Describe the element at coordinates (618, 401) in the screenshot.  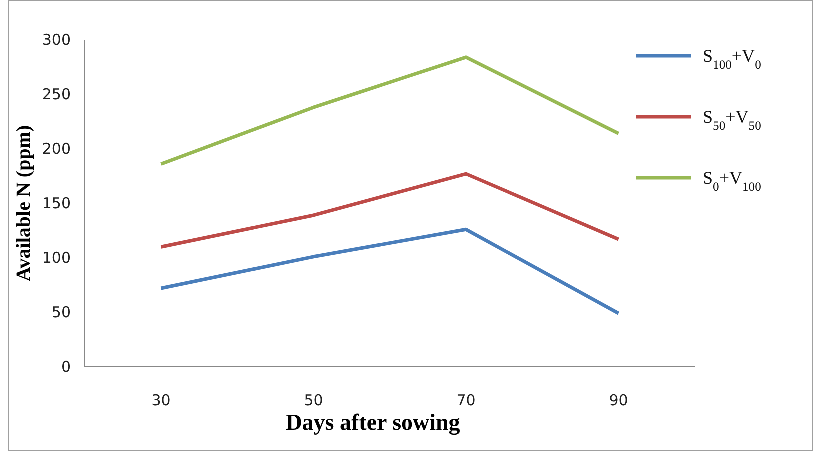
I see `x-tick-label: 90` at that location.